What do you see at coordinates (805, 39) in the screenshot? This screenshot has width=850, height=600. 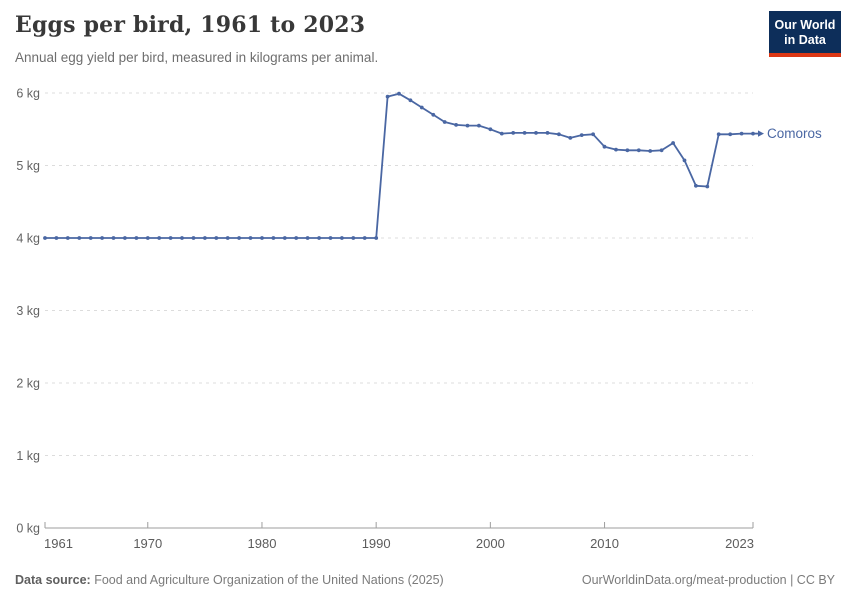 I see `owid-logo-line2: in Data` at bounding box center [805, 39].